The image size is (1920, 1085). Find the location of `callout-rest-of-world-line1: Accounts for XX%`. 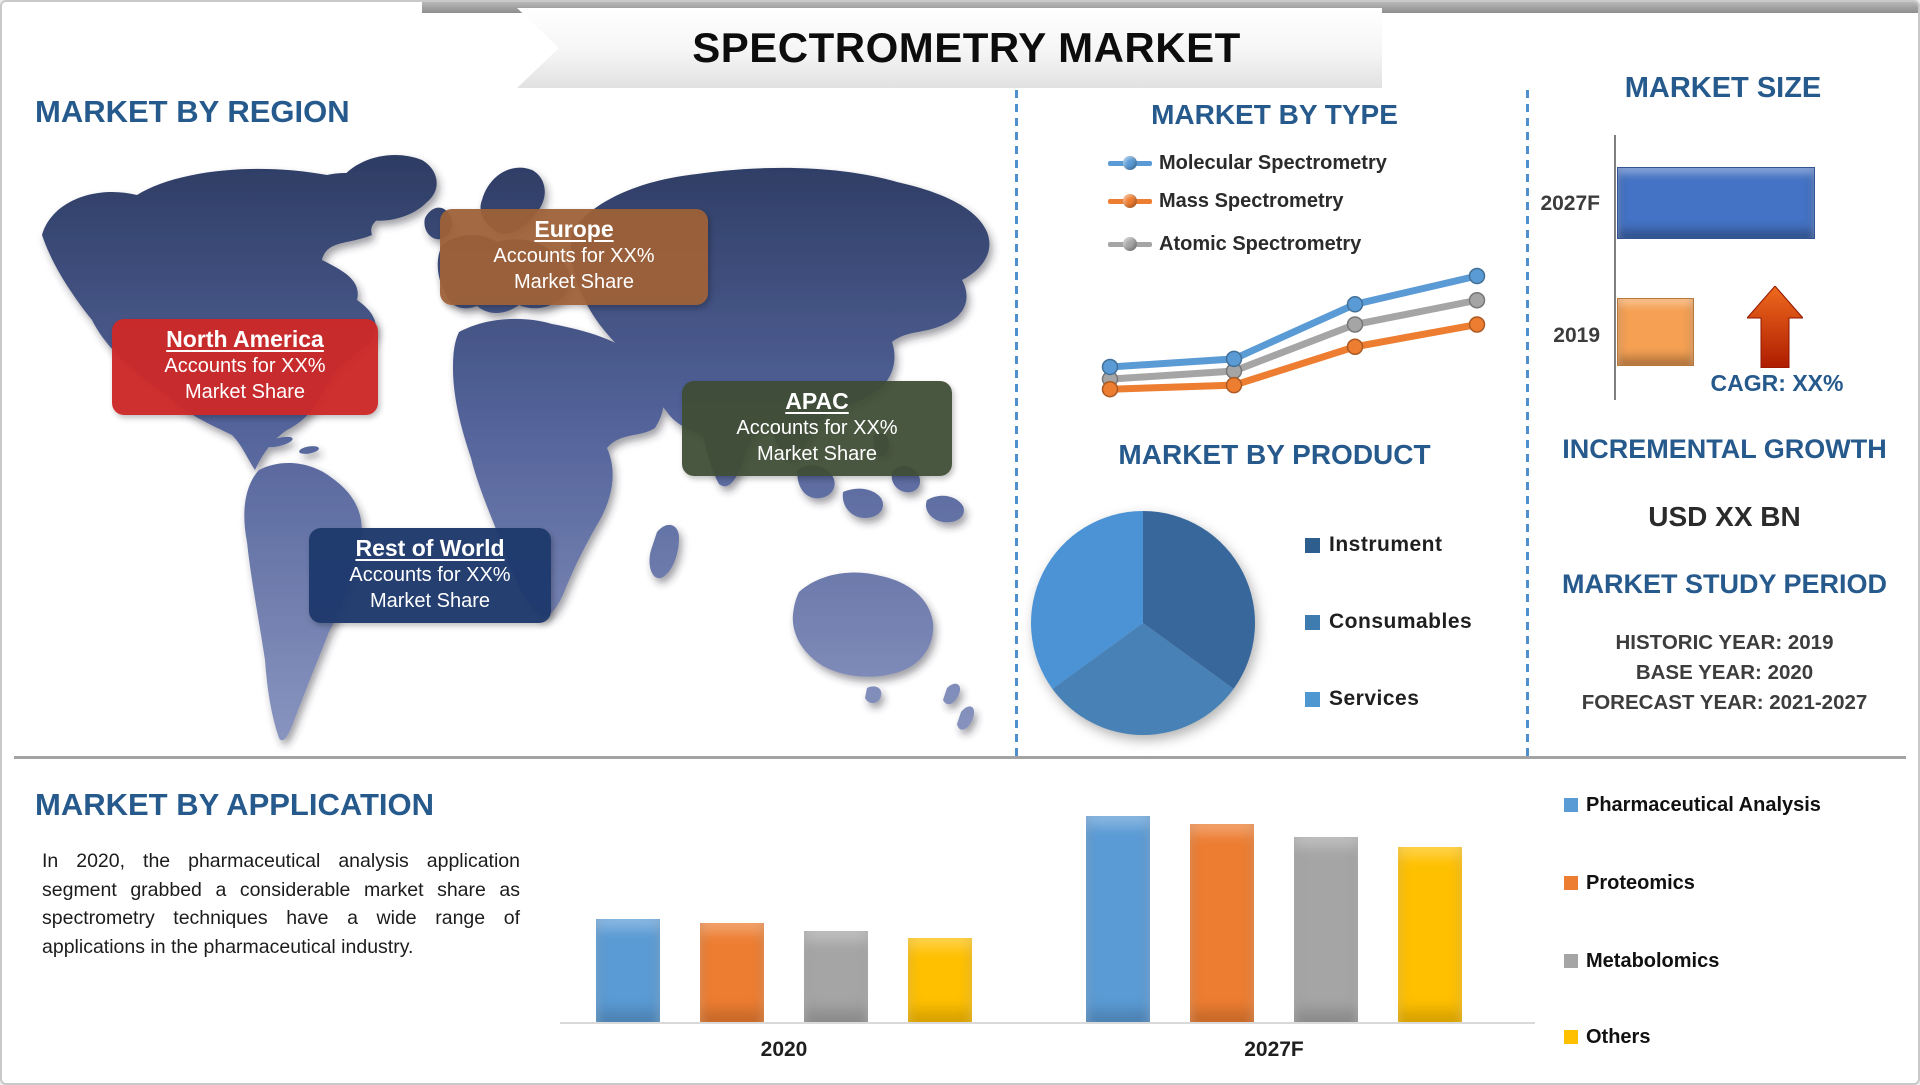

callout-rest-of-world-line1: Accounts for XX% is located at coordinates (430, 575).